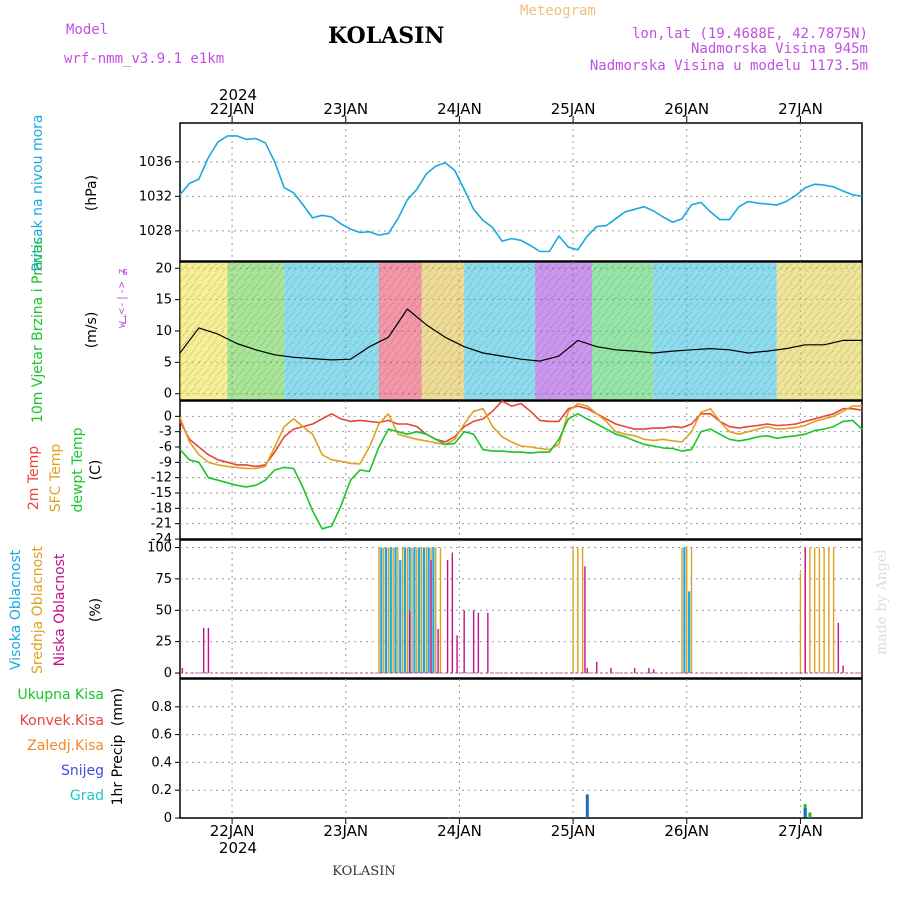 The width and height of the screenshot is (900, 900). I want to click on y-tick-label: 15, so click(163, 300).